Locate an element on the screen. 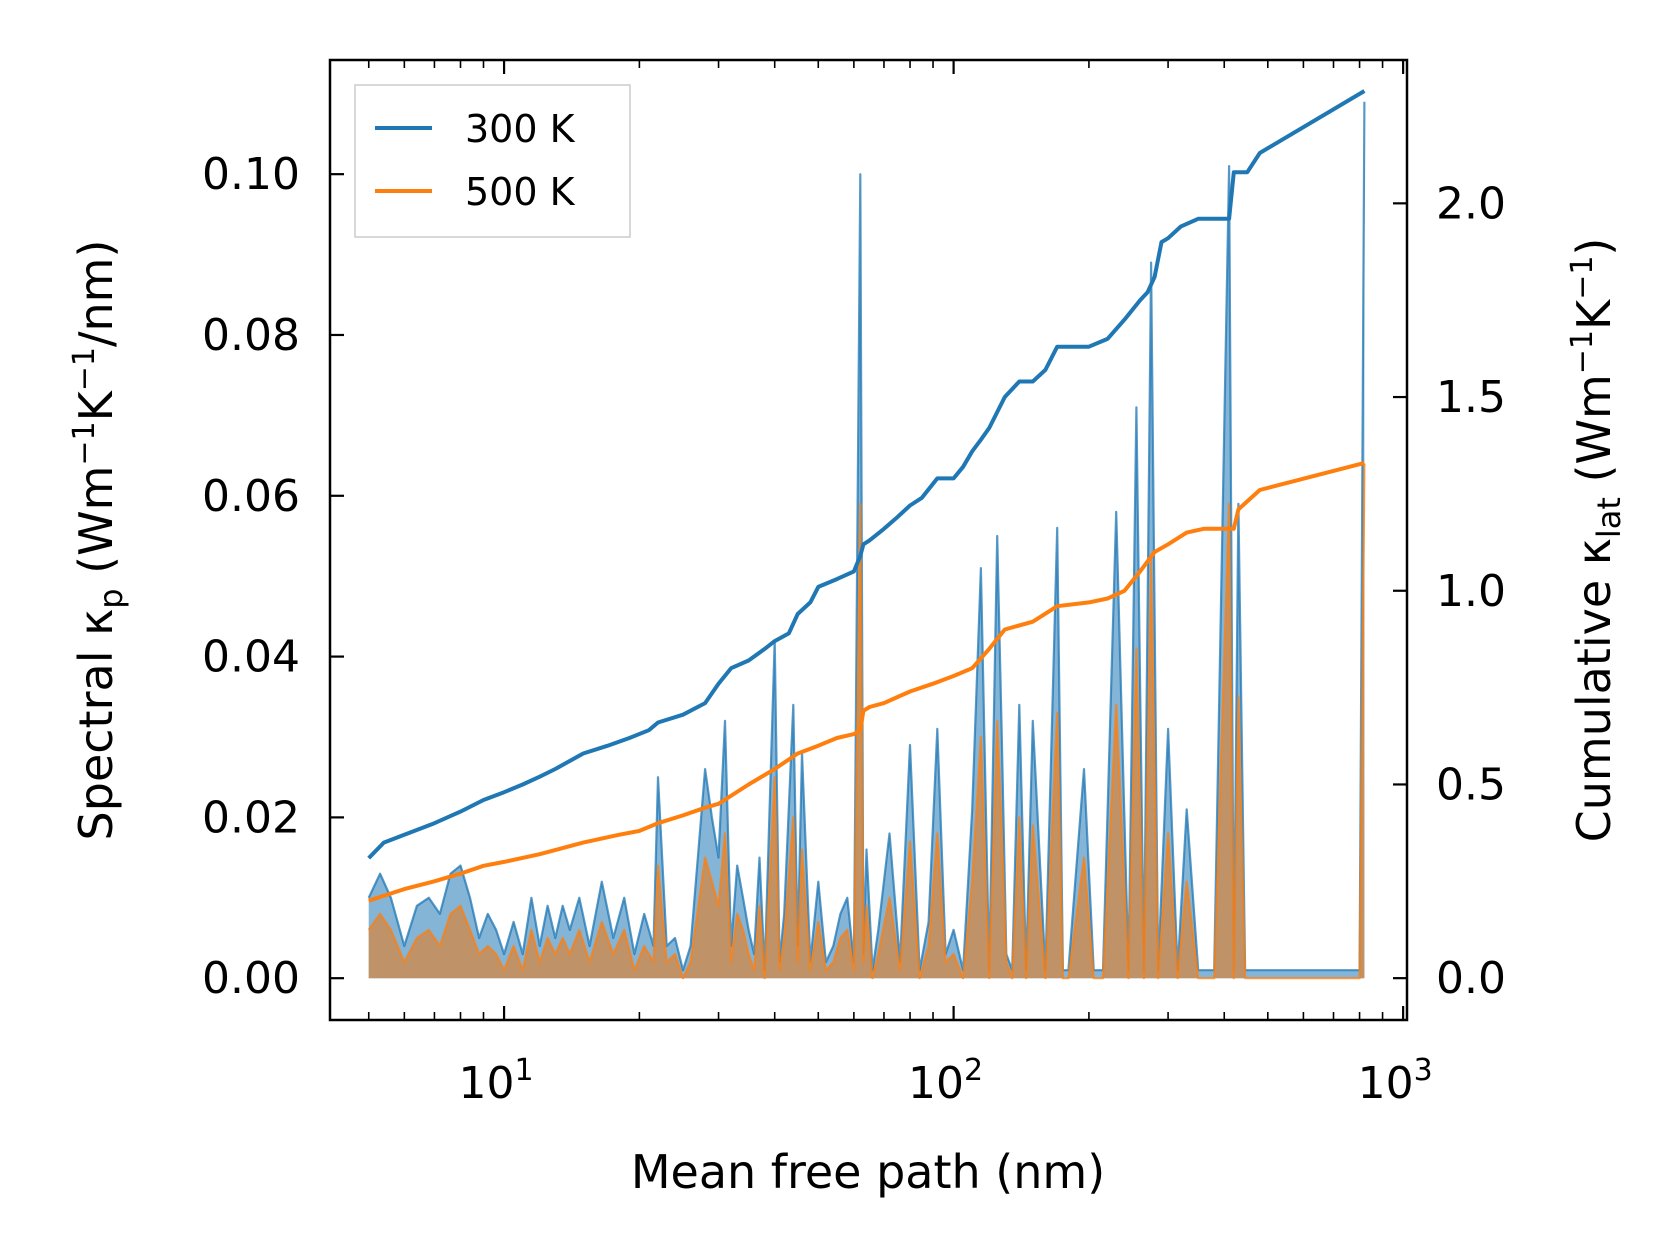  y-left-tail: /nm) is located at coordinates (96, 293).